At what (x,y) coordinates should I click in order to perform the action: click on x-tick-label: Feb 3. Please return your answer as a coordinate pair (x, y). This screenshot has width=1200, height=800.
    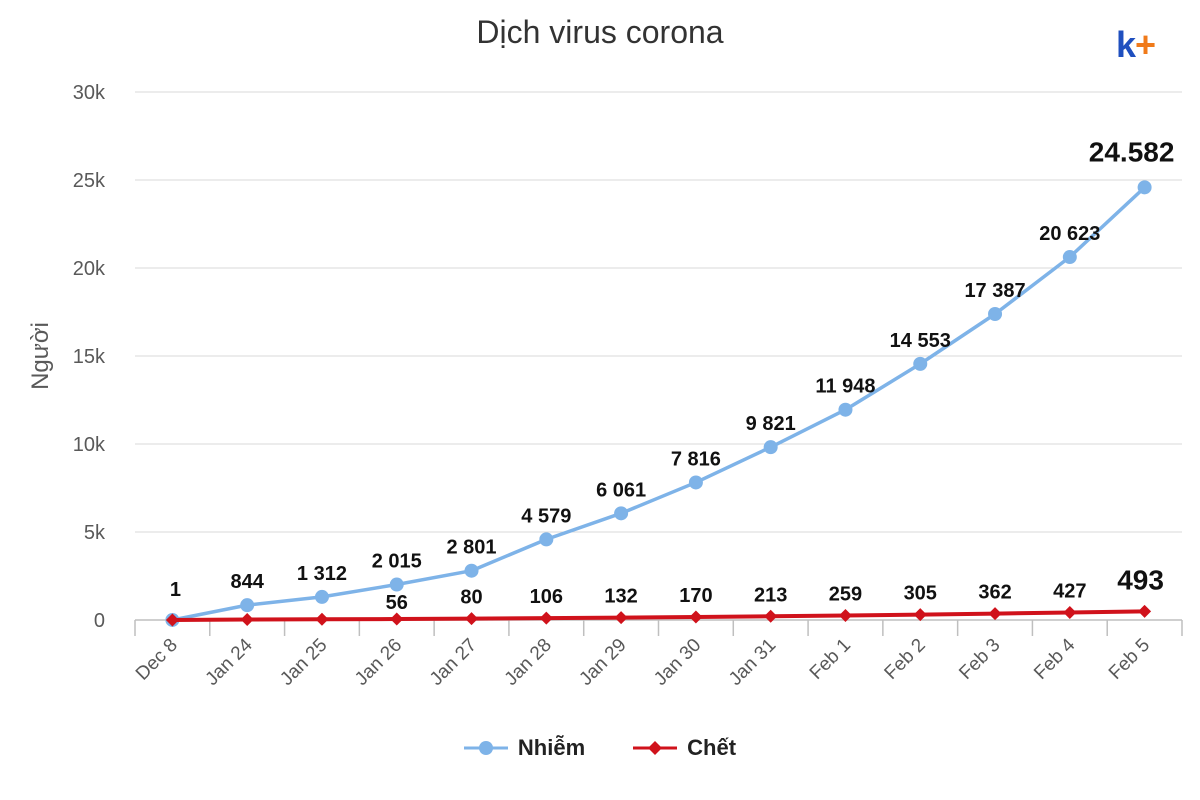
    Looking at the image, I should click on (979, 659).